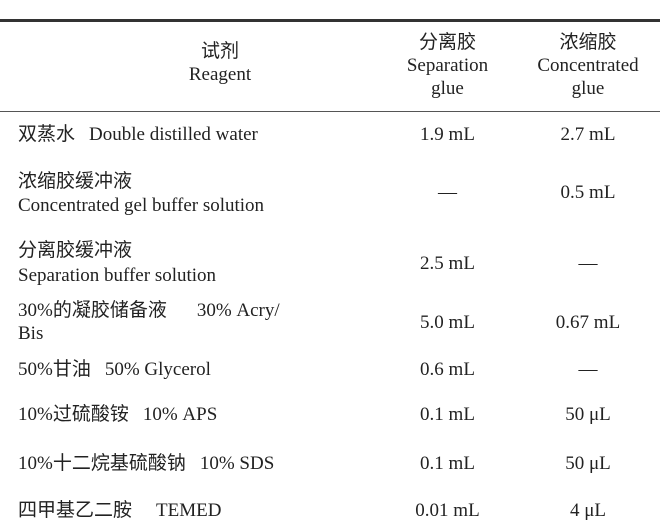 The height and width of the screenshot is (531, 660). I want to click on header-rule, so click(330, 111).